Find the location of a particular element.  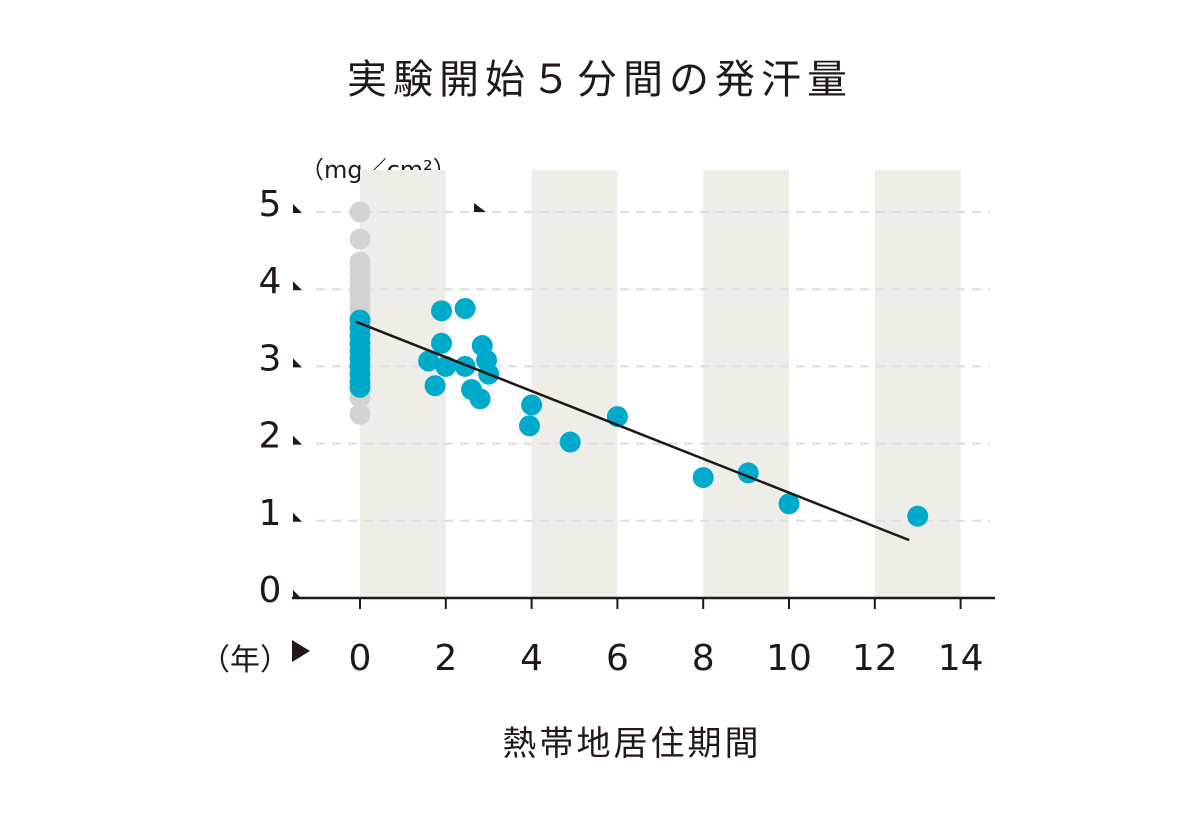

y-tick-label: 0 is located at coordinates (270, 590).